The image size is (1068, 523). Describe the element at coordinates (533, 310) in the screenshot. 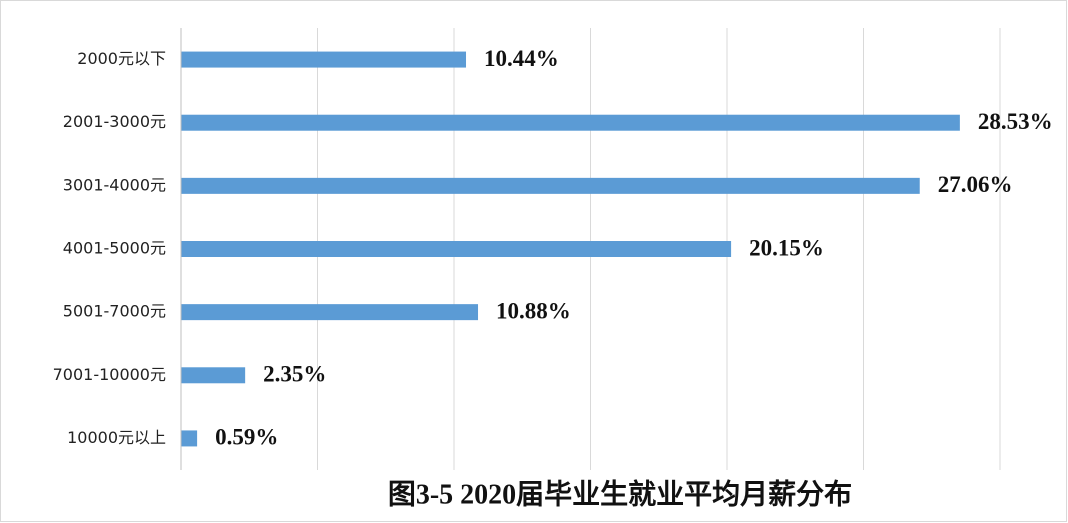

I see `value-label: 10.88%` at that location.